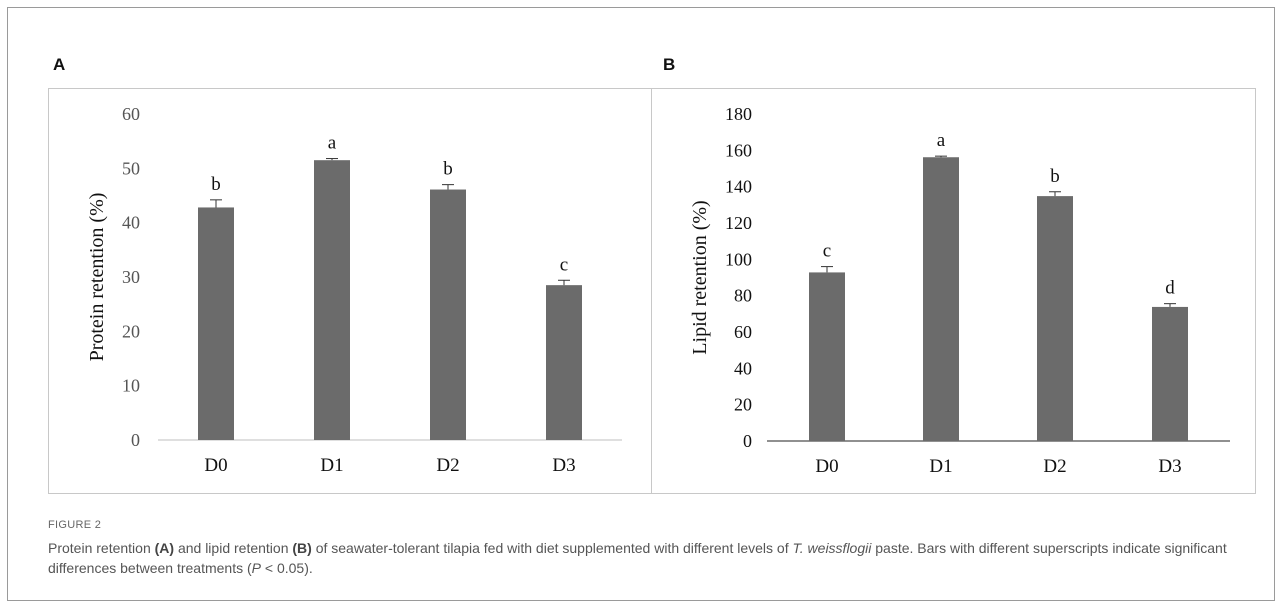  I want to click on protein-superscript-d3: c, so click(564, 264).